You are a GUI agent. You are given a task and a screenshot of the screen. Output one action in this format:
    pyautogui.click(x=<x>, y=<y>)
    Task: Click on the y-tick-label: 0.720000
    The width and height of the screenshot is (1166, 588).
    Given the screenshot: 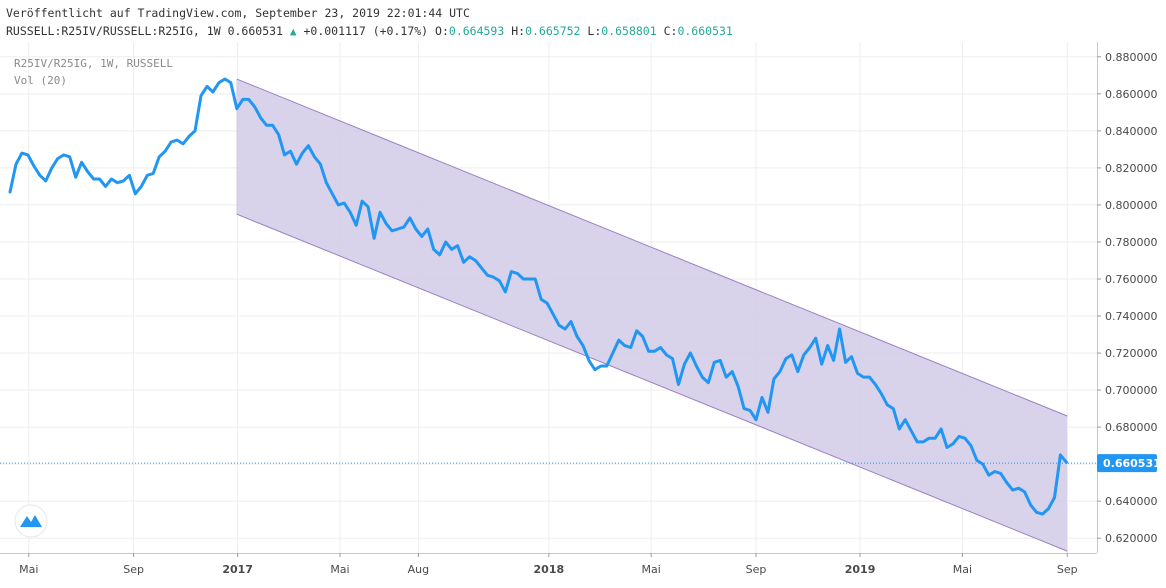 What is the action you would take?
    pyautogui.click(x=1131, y=353)
    